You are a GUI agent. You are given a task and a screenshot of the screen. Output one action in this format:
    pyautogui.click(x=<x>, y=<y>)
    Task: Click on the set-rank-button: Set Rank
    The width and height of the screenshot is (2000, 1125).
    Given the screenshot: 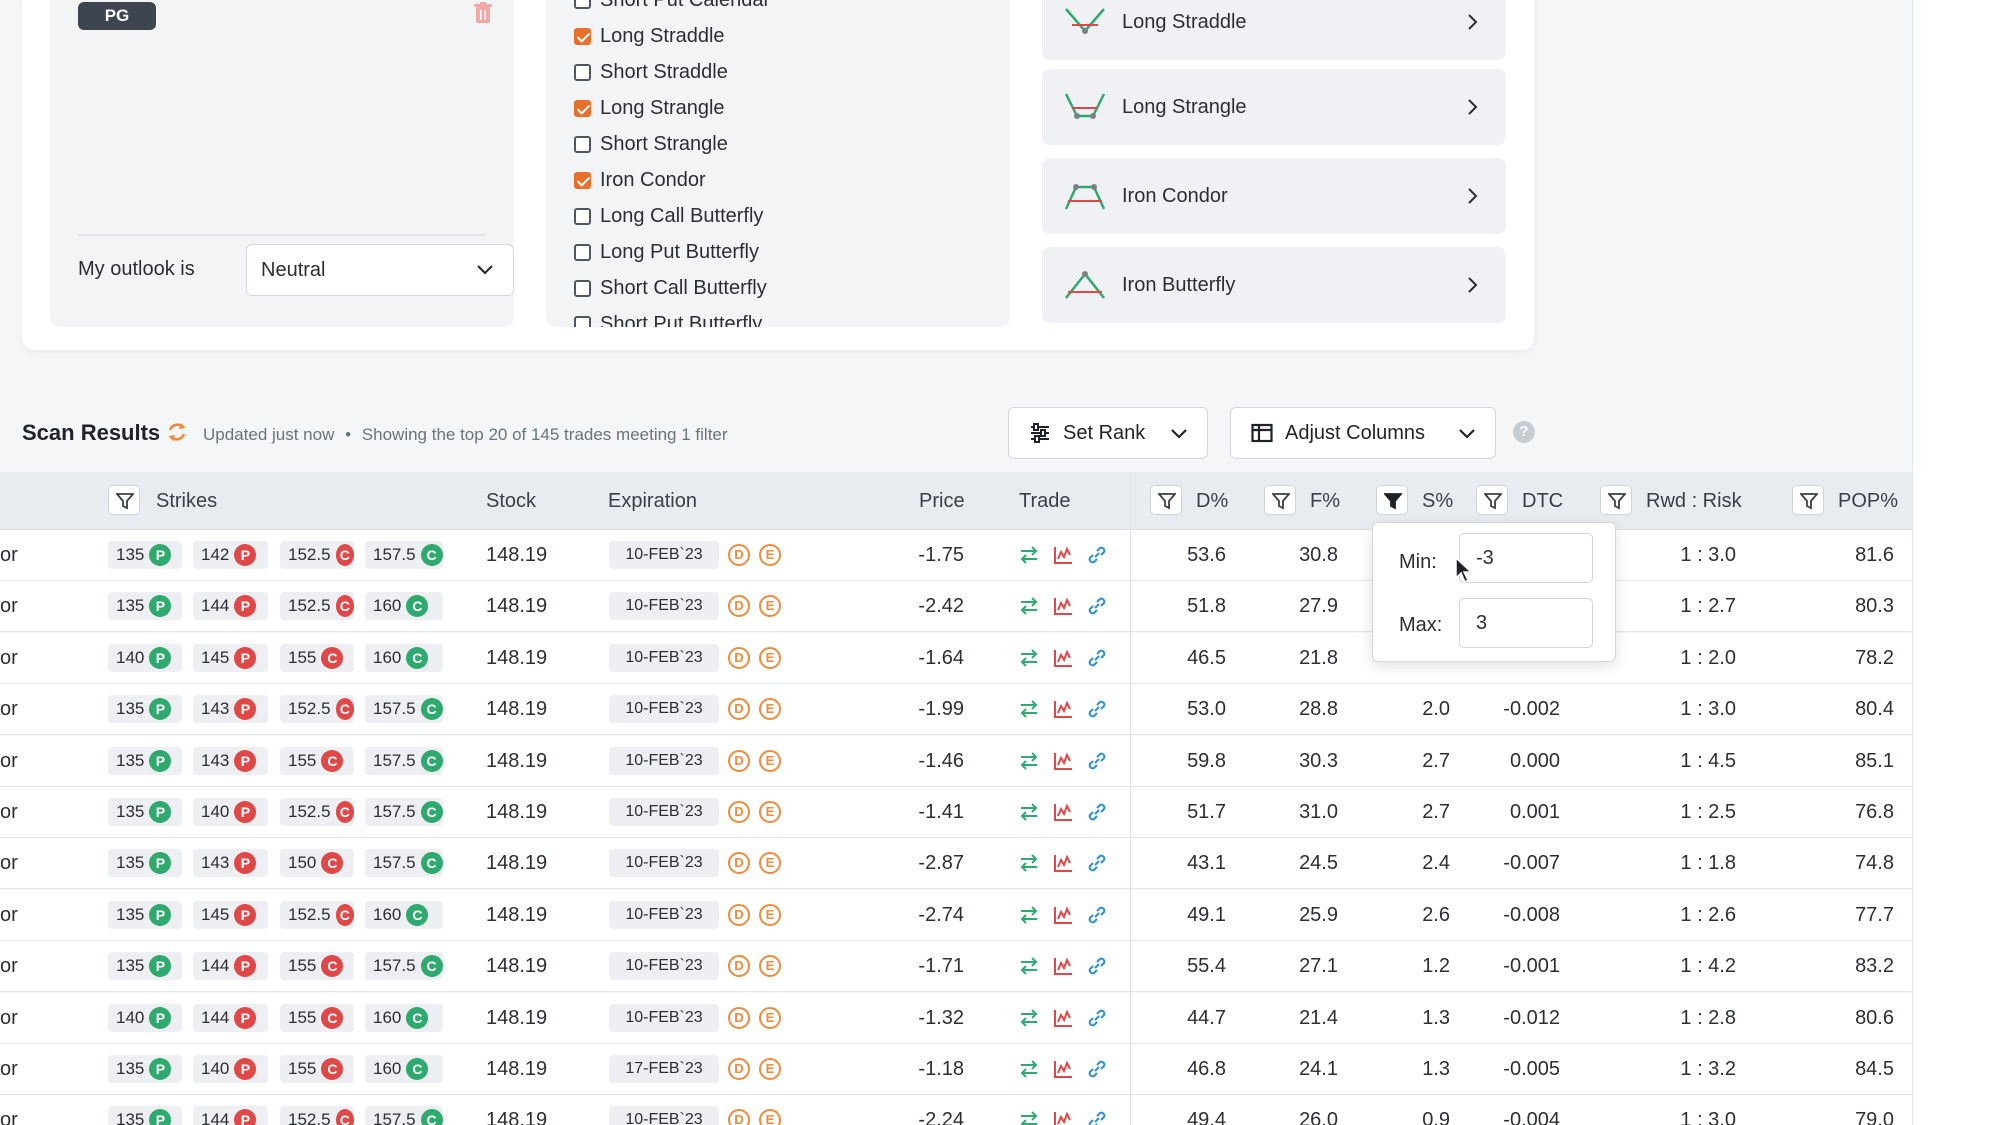 What is the action you would take?
    pyautogui.click(x=1108, y=433)
    